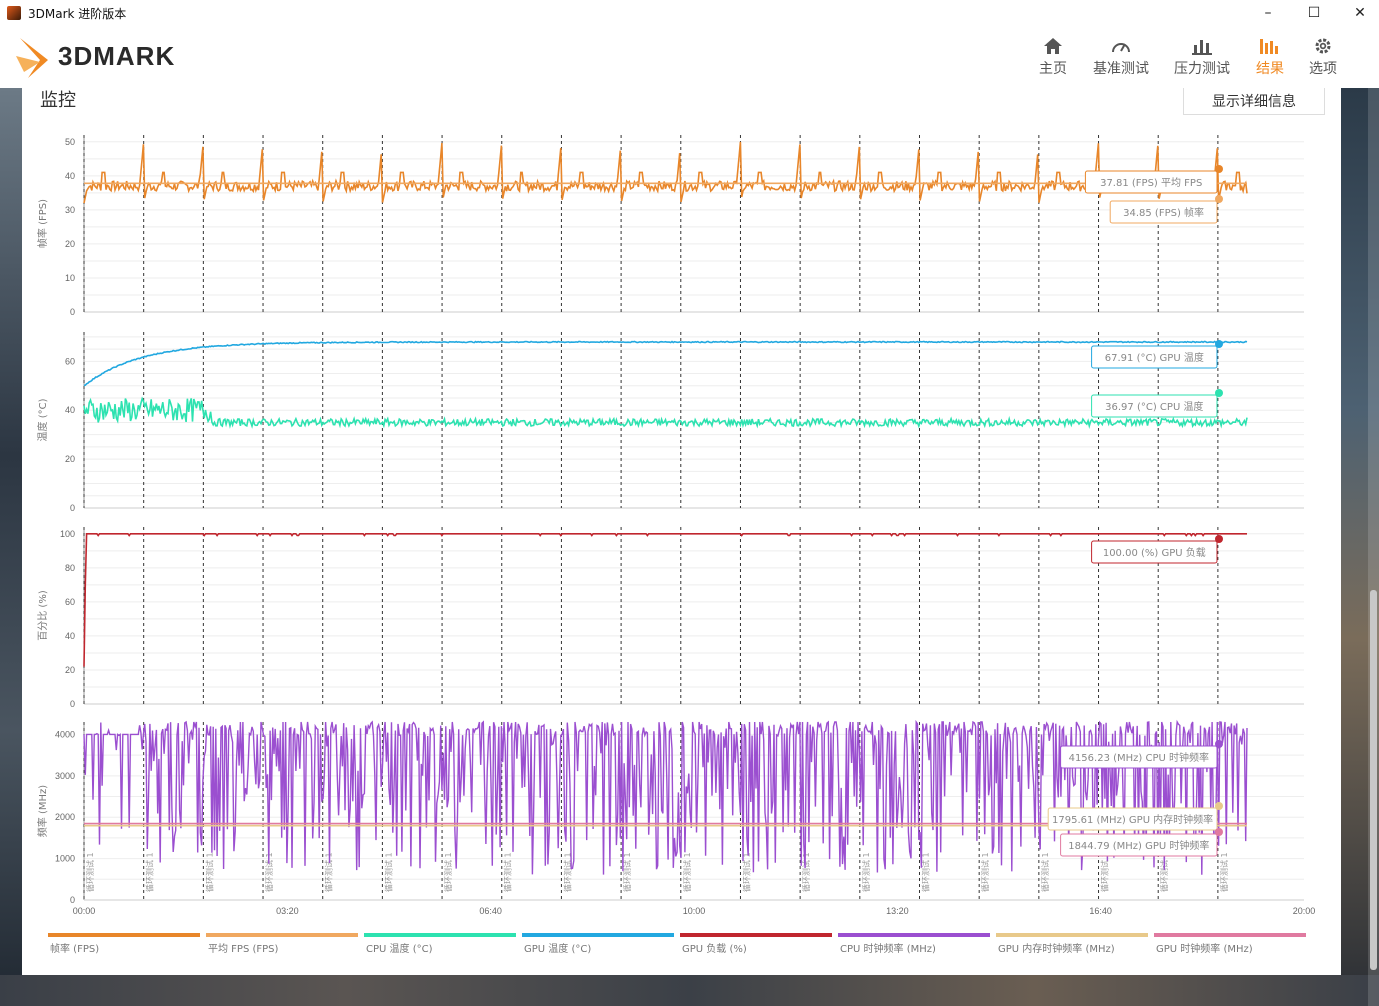 This screenshot has width=1379, height=1006. I want to click on nav-benchmarks: 基准测试, so click(1121, 56).